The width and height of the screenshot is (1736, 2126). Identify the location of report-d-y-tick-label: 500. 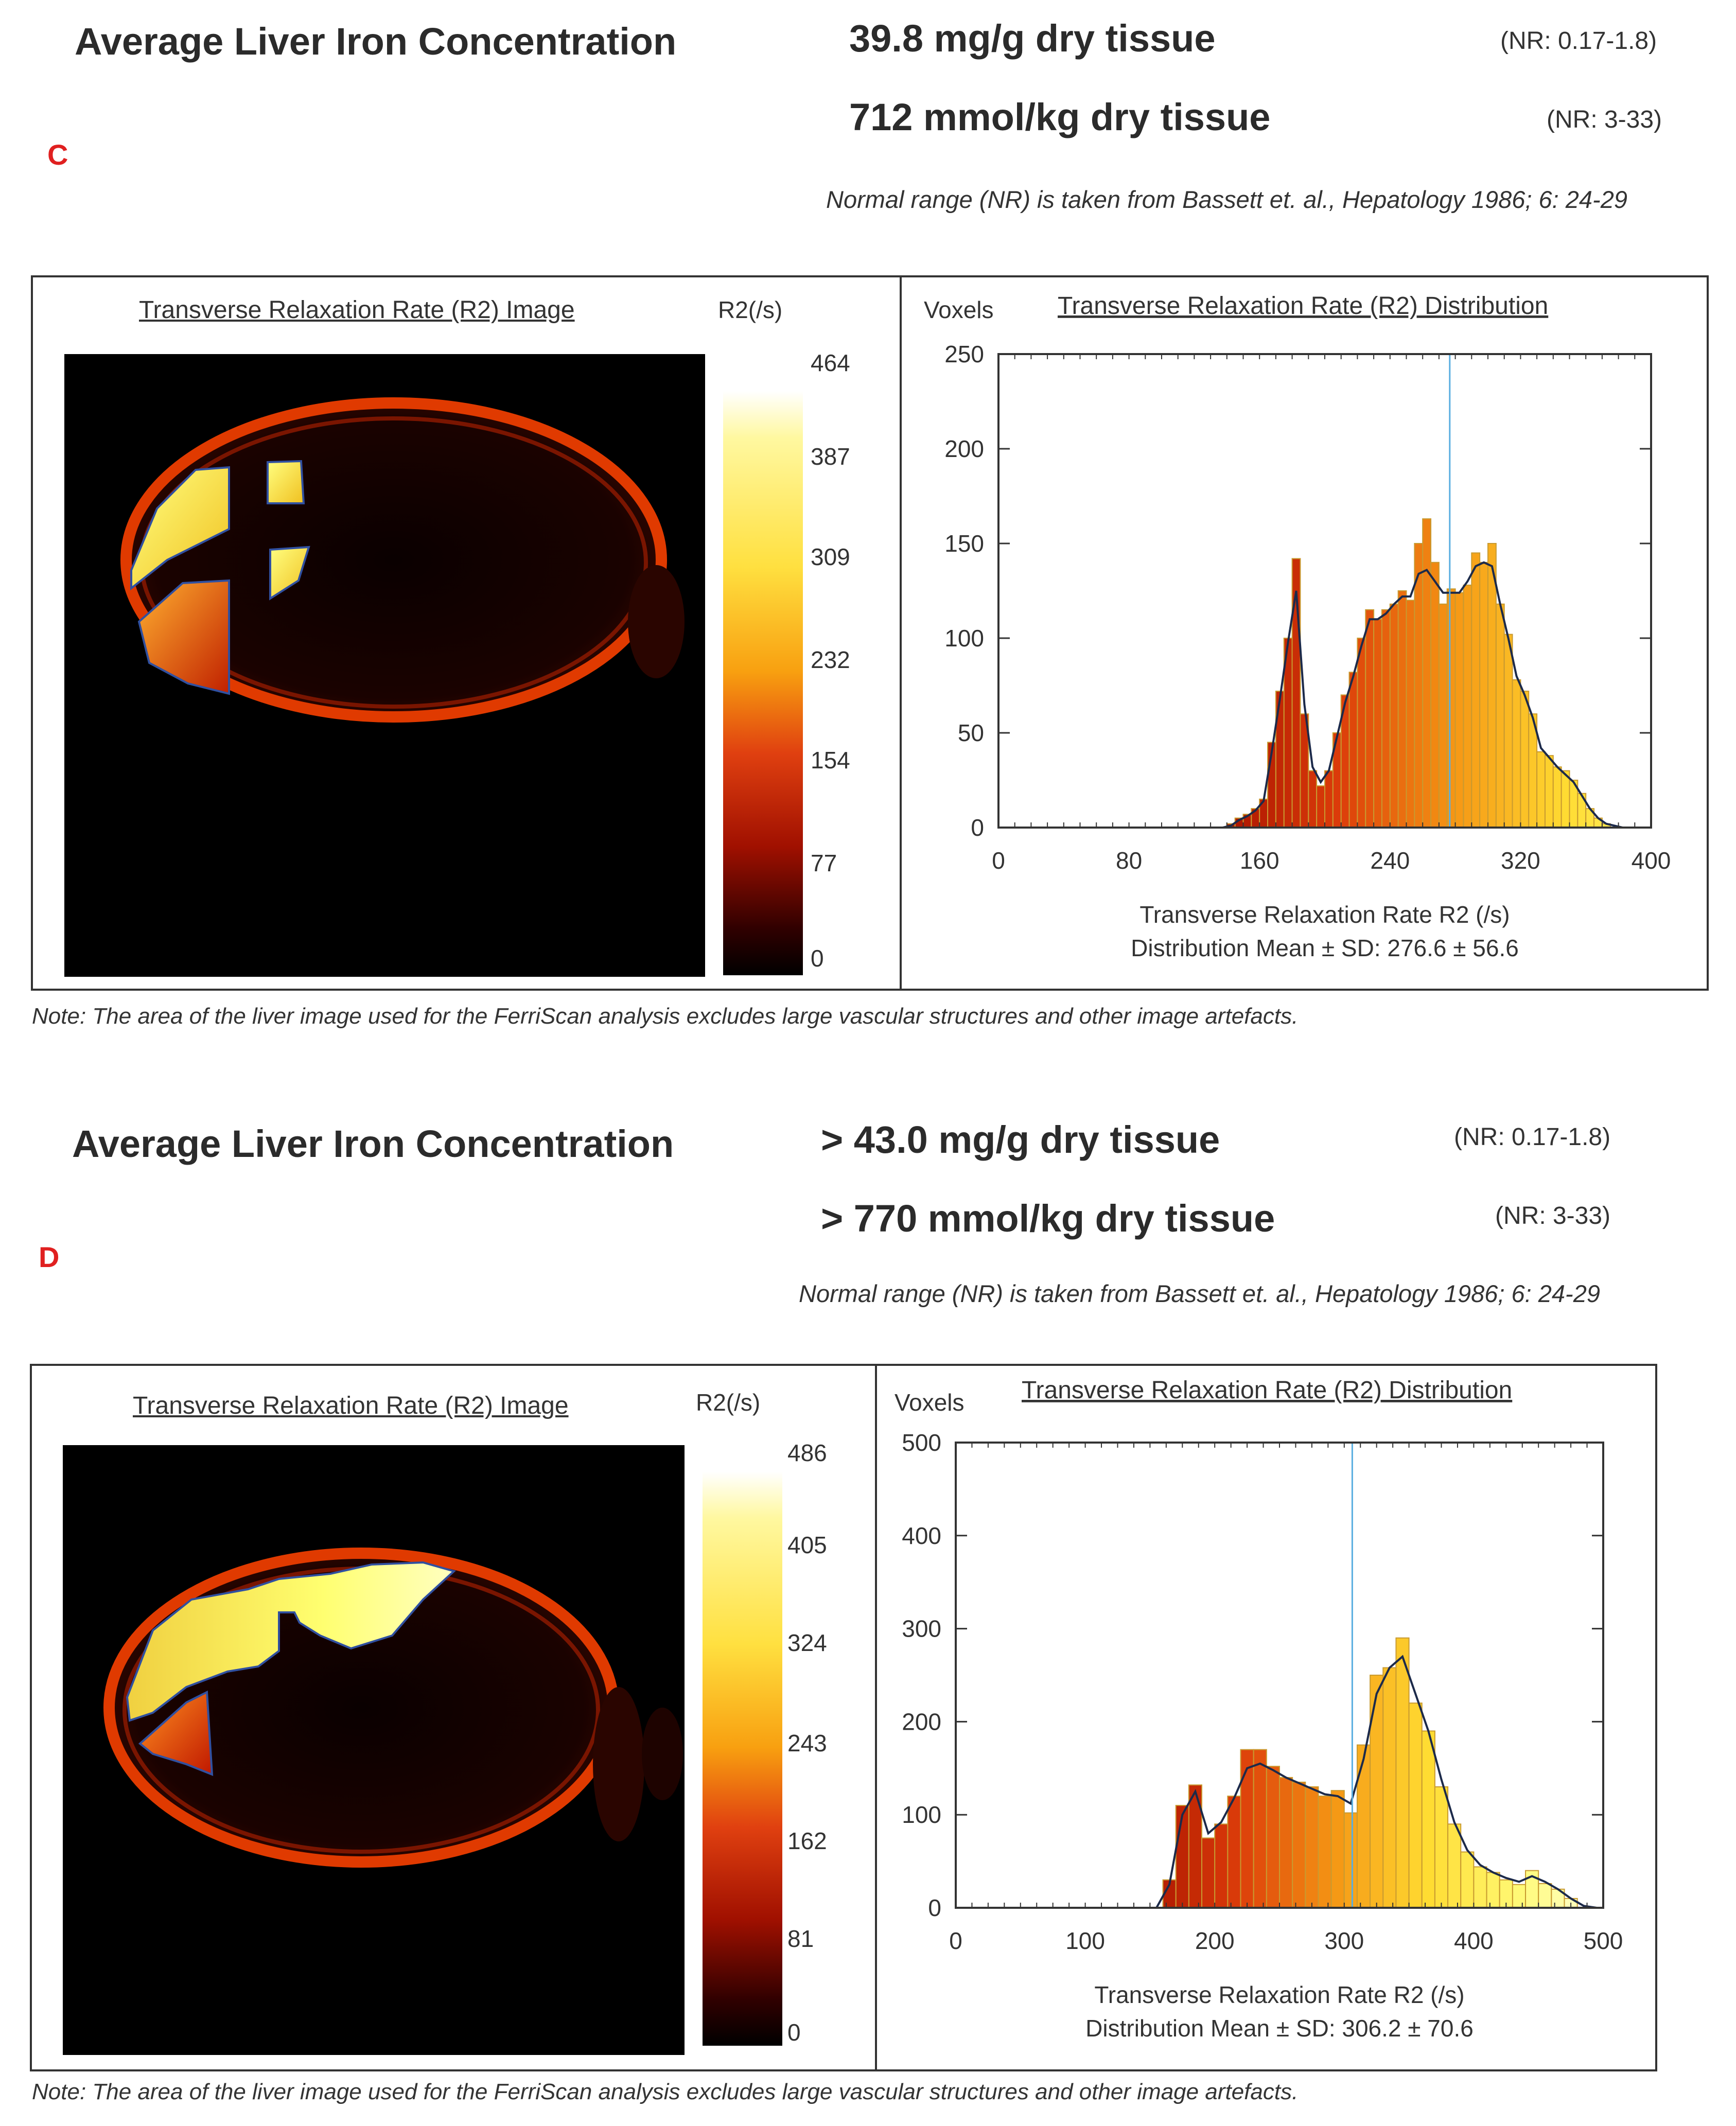
(921, 1442).